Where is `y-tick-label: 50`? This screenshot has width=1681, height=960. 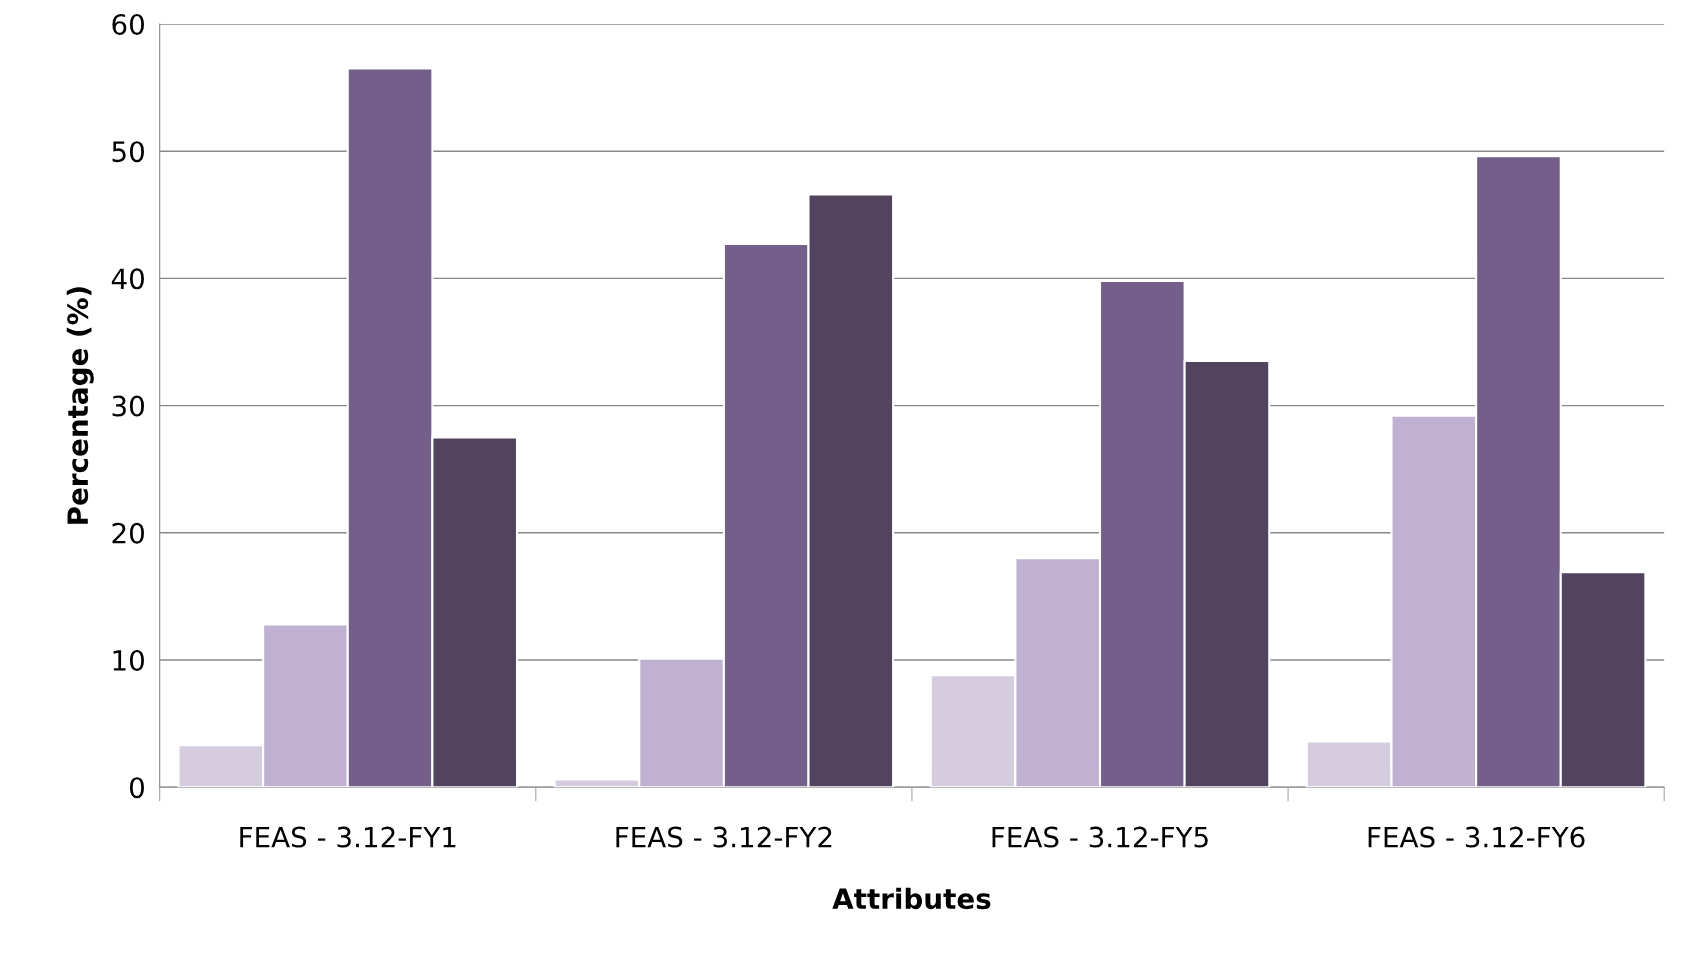 y-tick-label: 50 is located at coordinates (128, 152).